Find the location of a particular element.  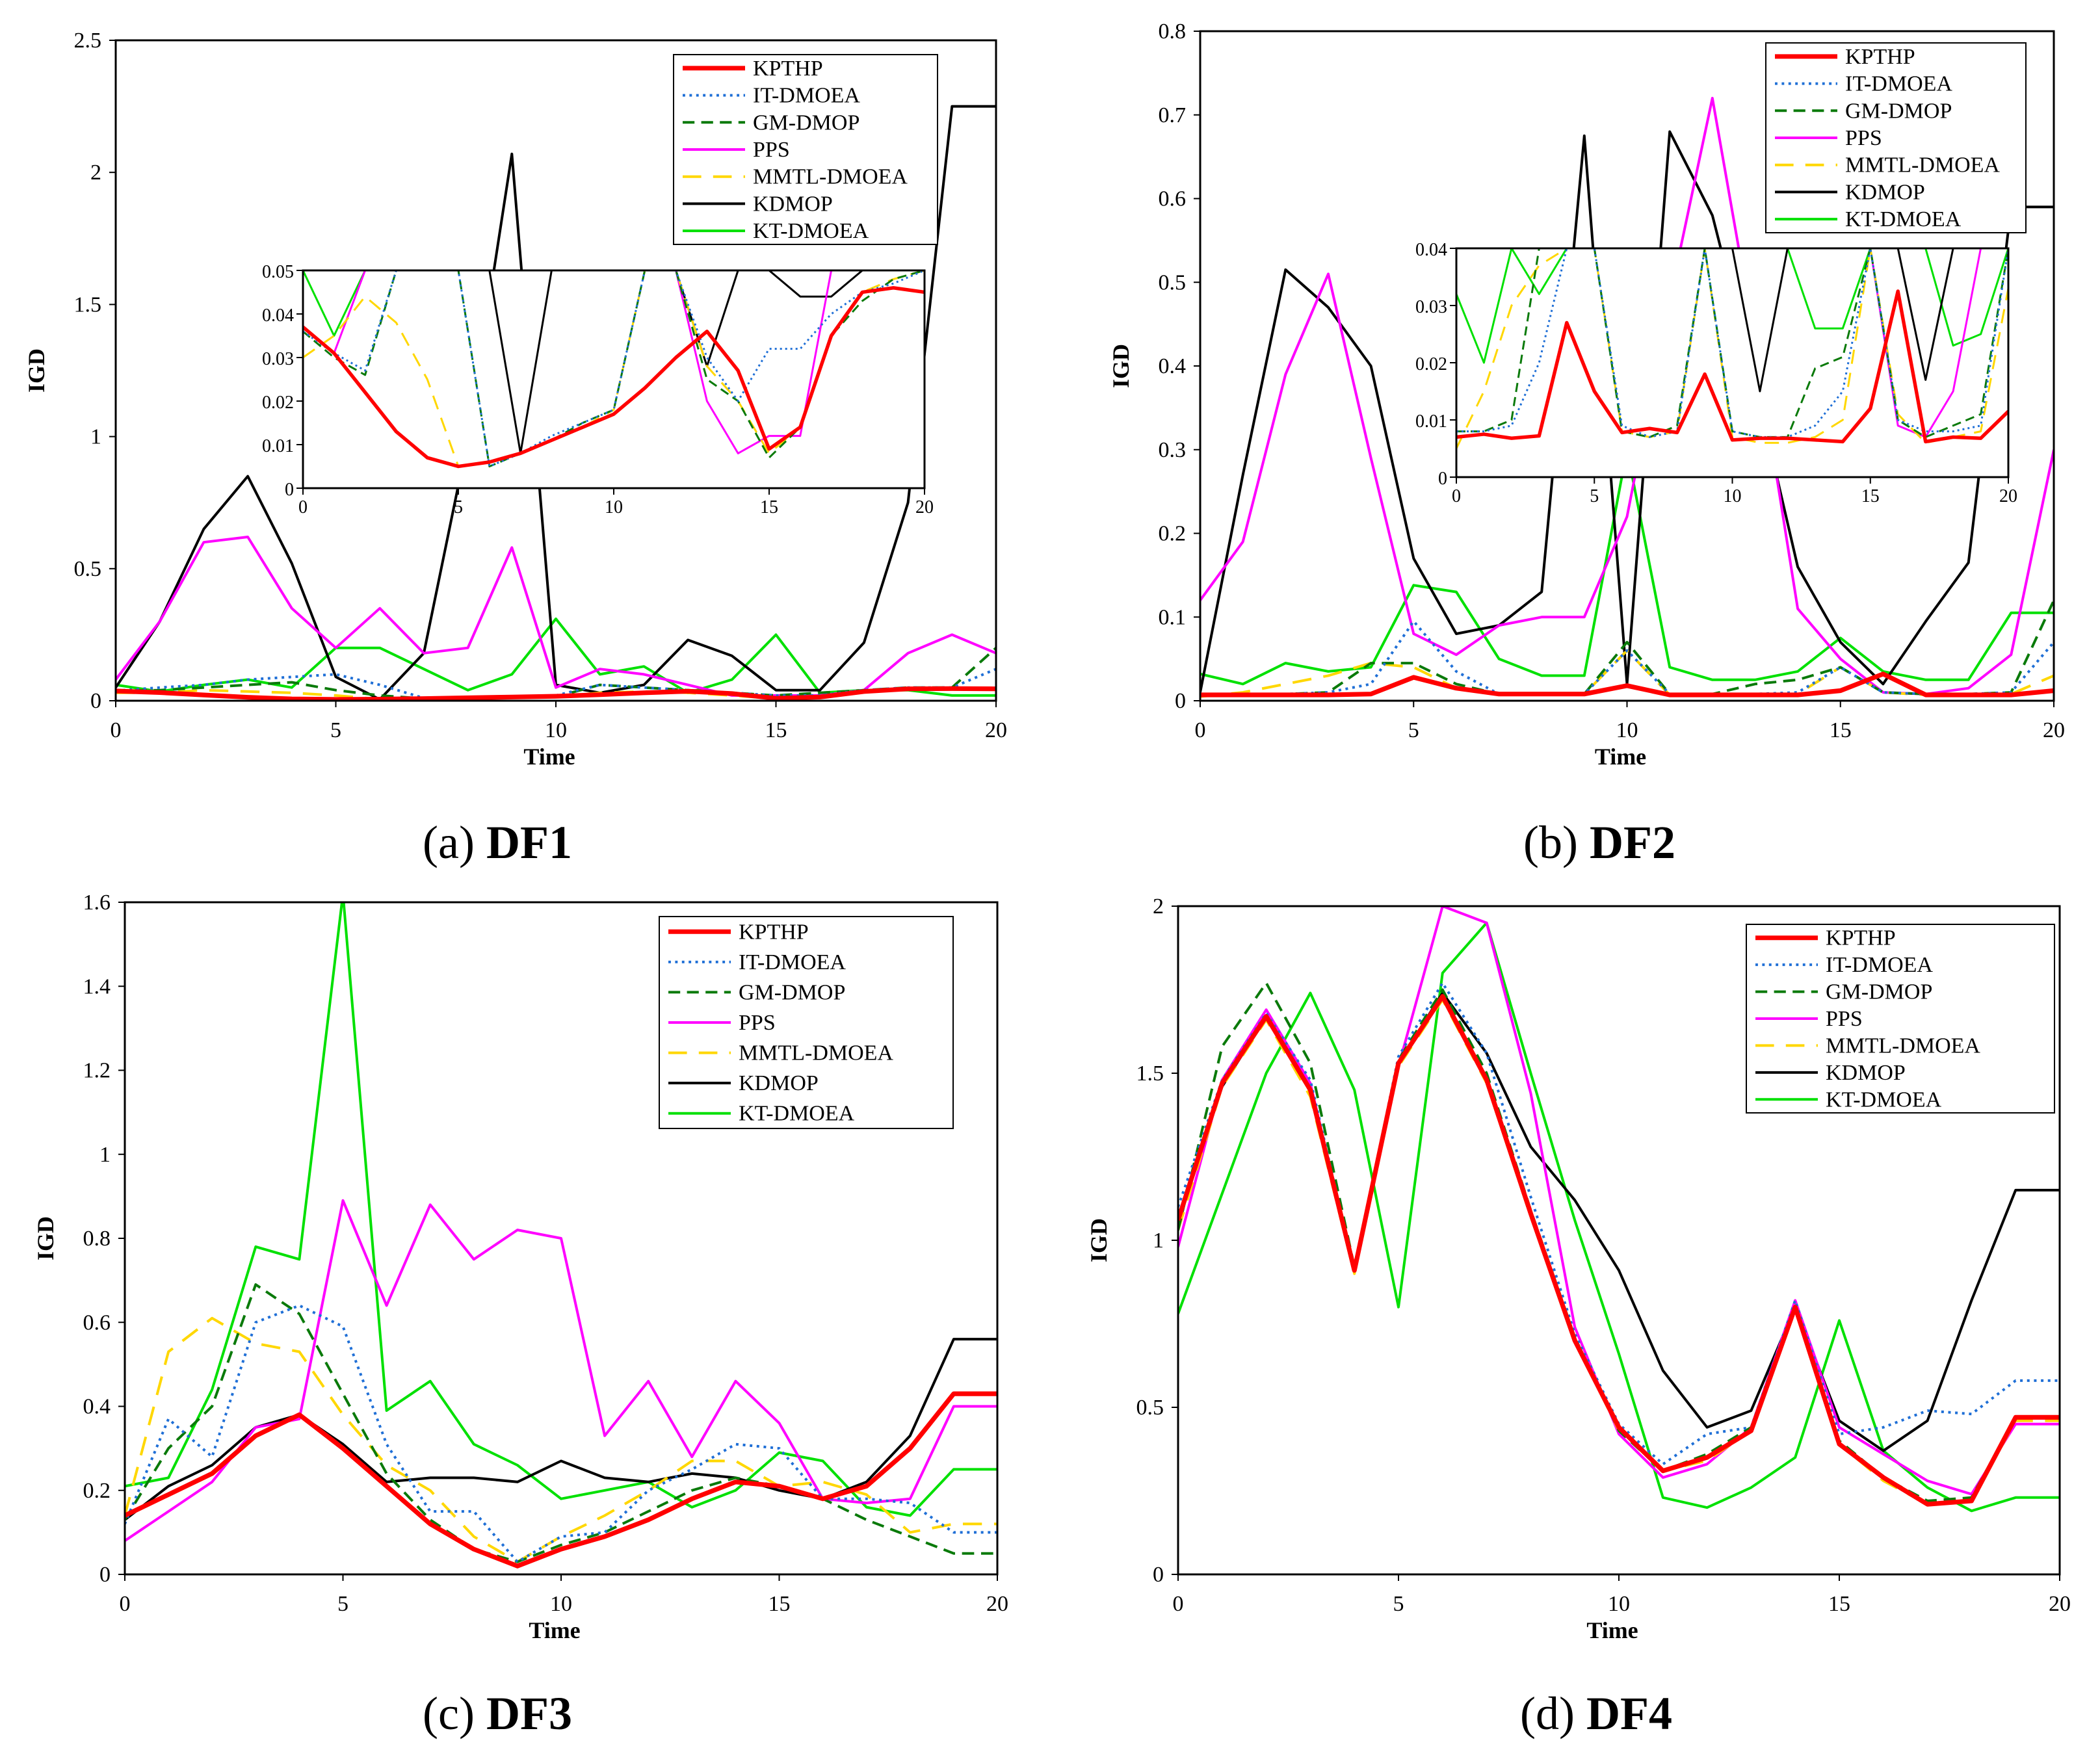

caption-label: (a) is located at coordinates (454, 842).